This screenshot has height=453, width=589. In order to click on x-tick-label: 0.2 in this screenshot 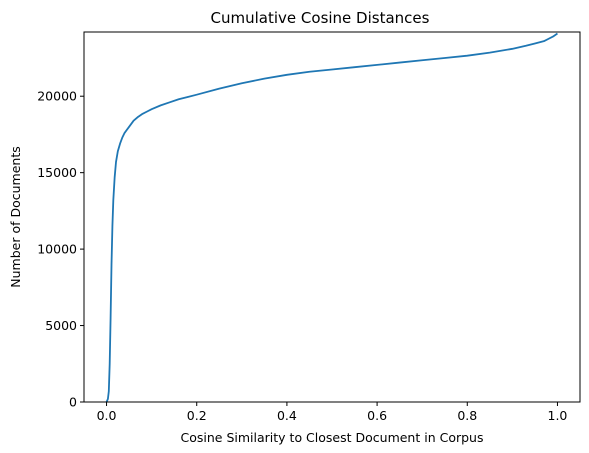, I will do `click(197, 415)`.